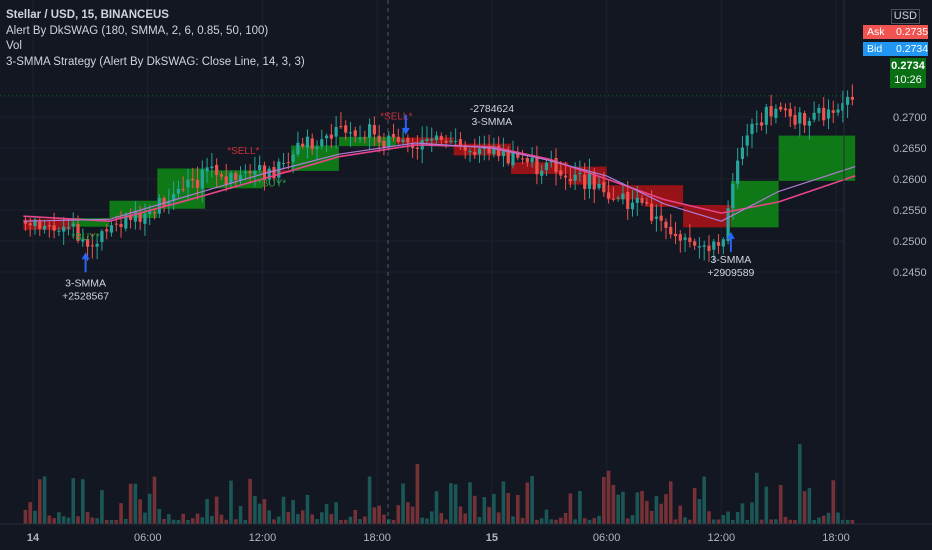 The height and width of the screenshot is (550, 932). Describe the element at coordinates (87, 15) in the screenshot. I see `symbol-title: Stellar / USD, 15, BINANCEUS` at that location.